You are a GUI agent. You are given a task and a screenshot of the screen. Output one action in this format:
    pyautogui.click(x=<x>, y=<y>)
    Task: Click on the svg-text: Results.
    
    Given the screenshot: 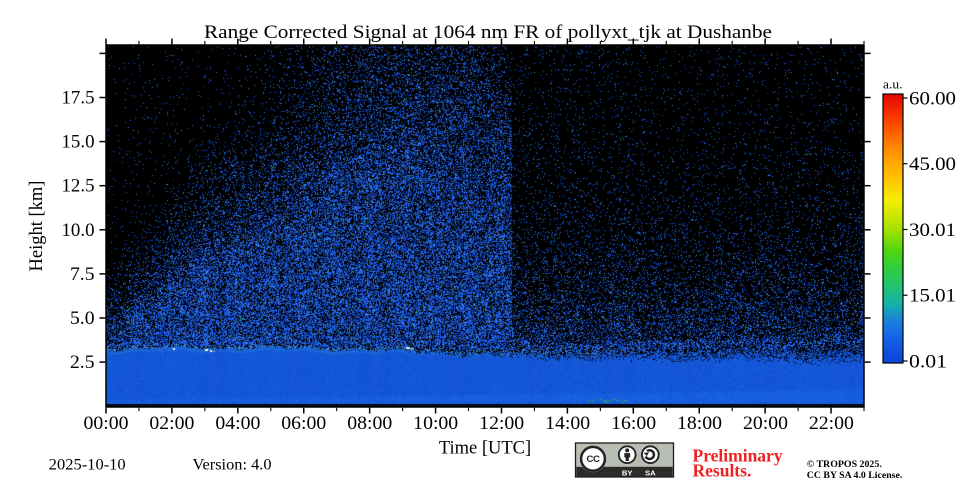 What is the action you would take?
    pyautogui.click(x=722, y=470)
    